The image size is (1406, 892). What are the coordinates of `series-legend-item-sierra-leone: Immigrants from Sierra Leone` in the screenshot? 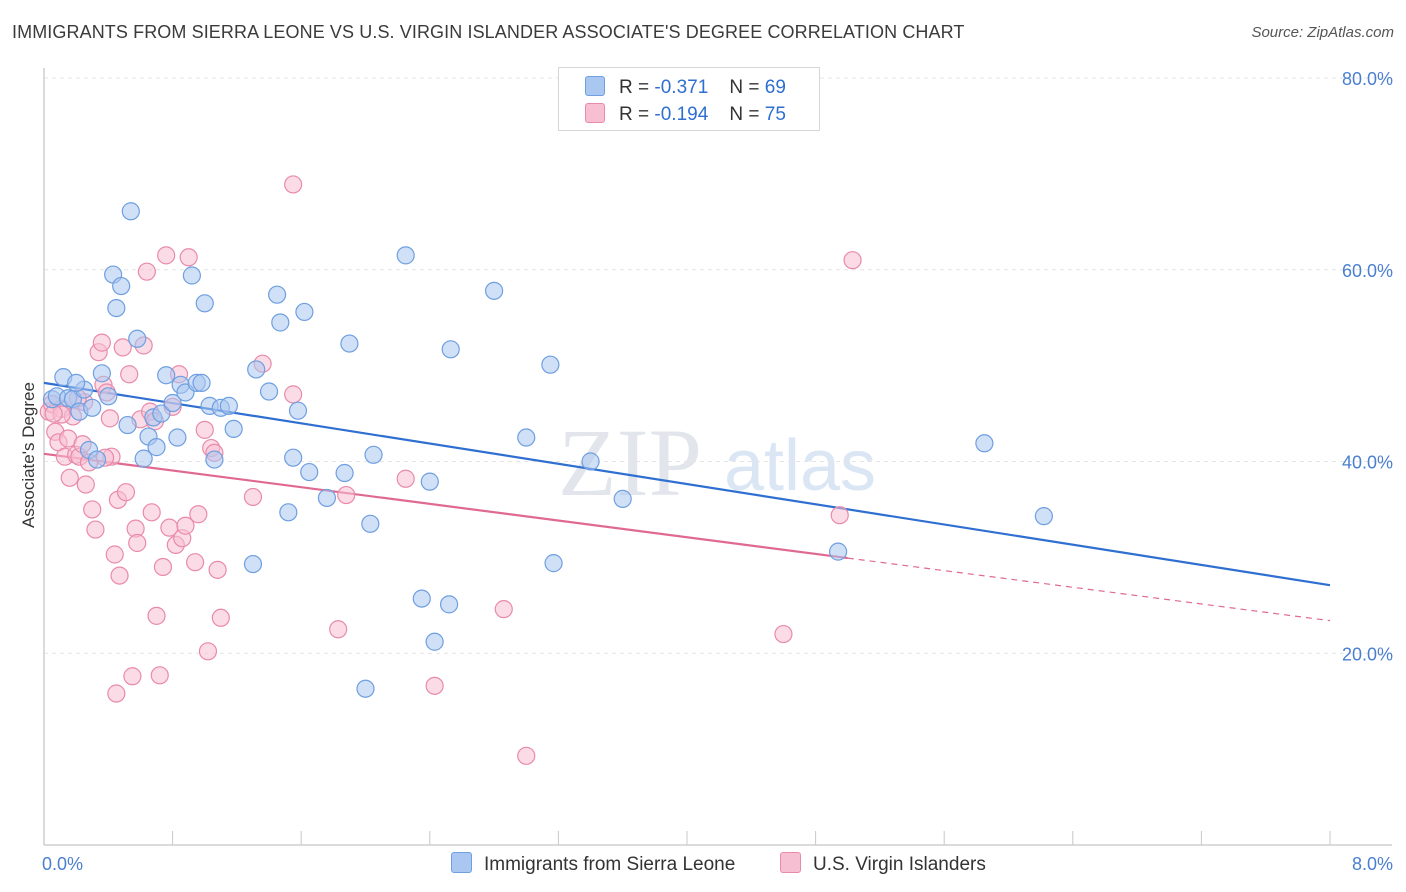 It's located at (593, 864).